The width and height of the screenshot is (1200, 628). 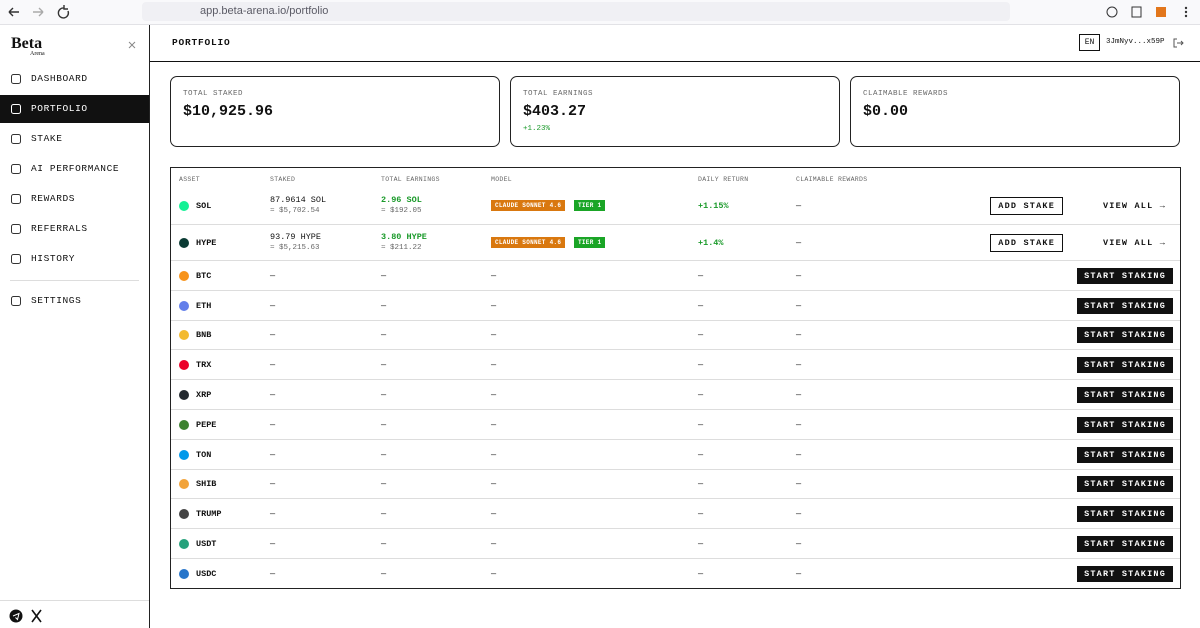 I want to click on metamask-icon, so click(x=1161, y=12).